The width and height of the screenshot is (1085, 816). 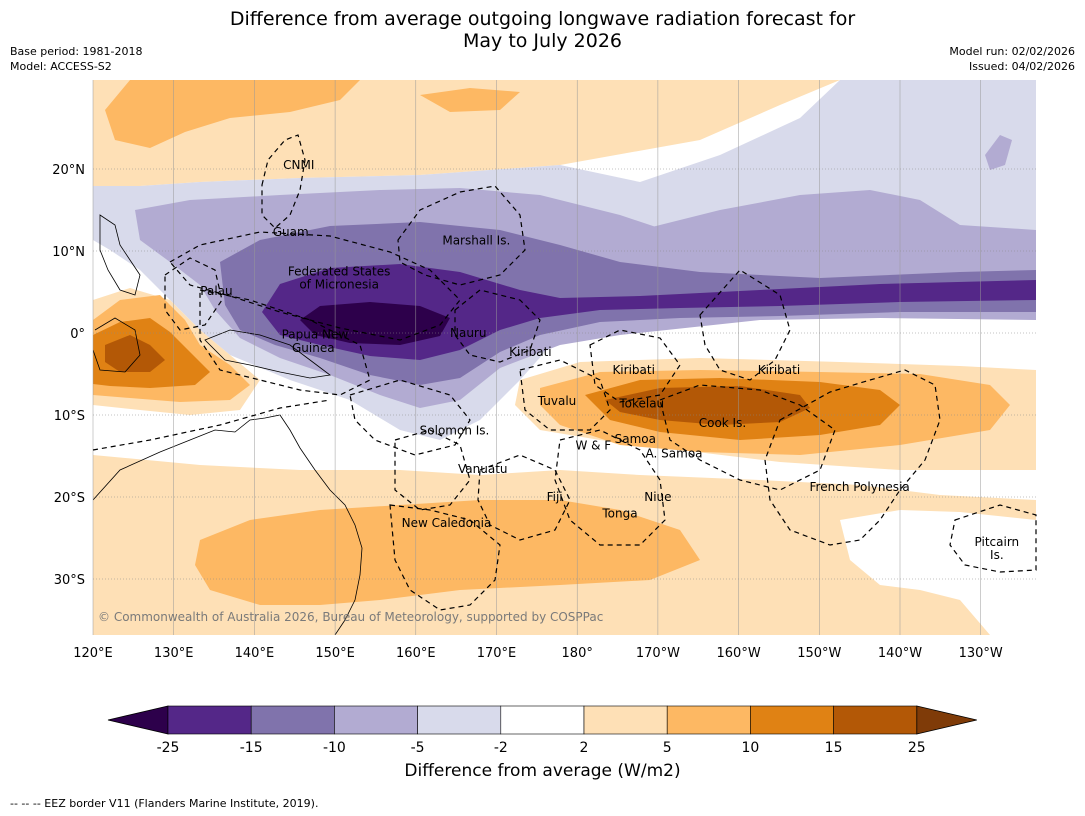 I want to click on place-label: Solomon Is., so click(x=455, y=431).